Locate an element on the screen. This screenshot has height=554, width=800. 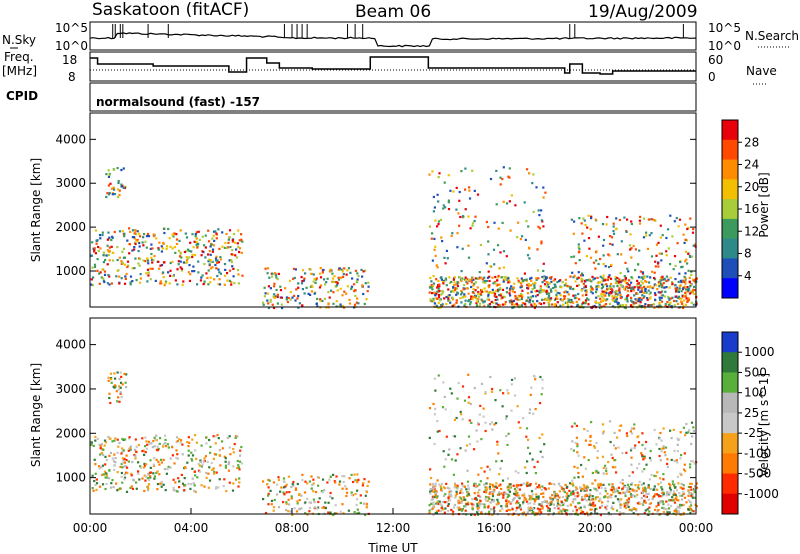
colorbar-tick-label: 100 is located at coordinates (755, 393).